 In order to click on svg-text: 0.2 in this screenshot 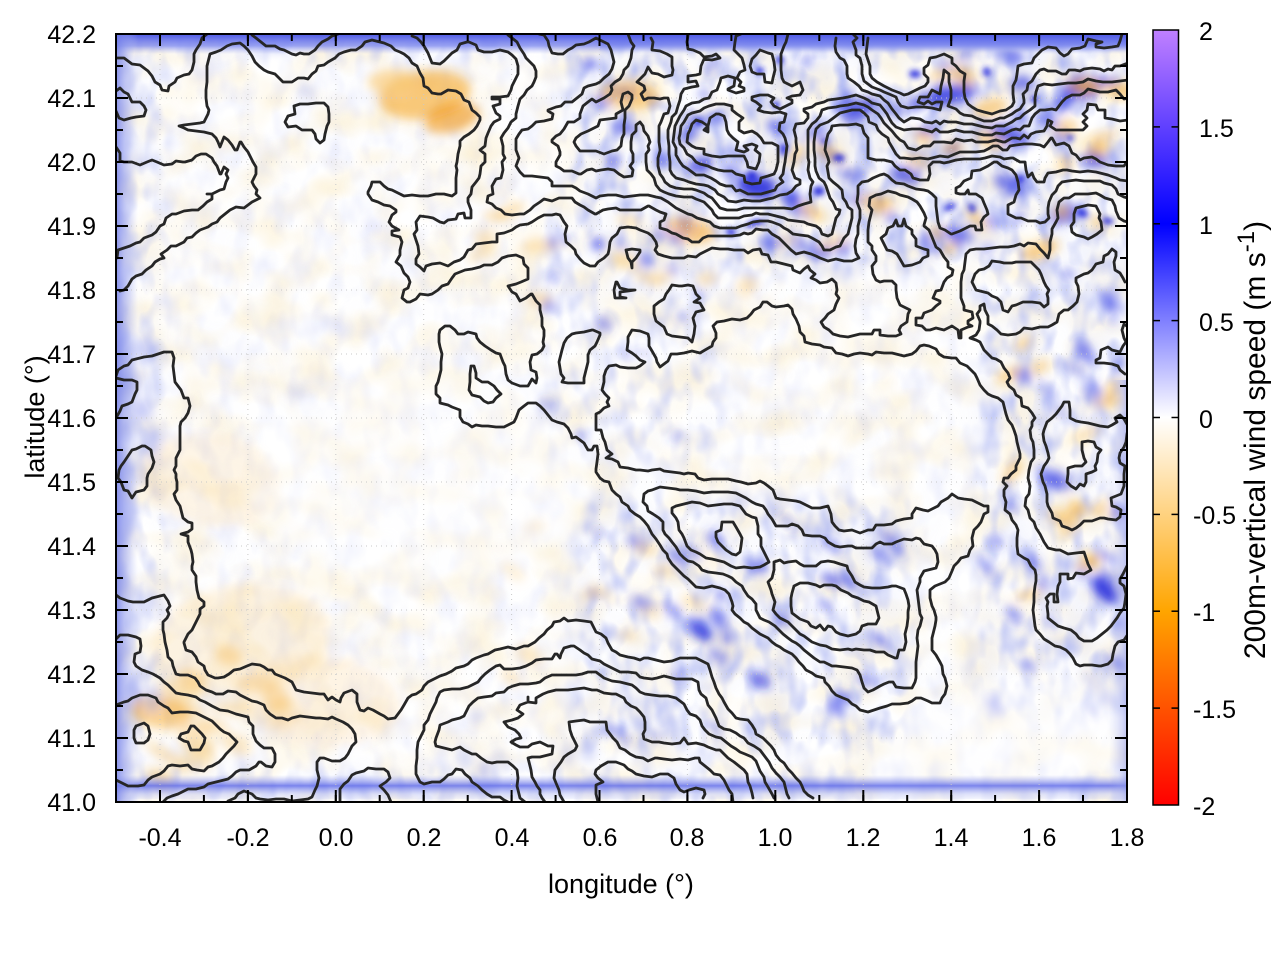, I will do `click(424, 838)`.